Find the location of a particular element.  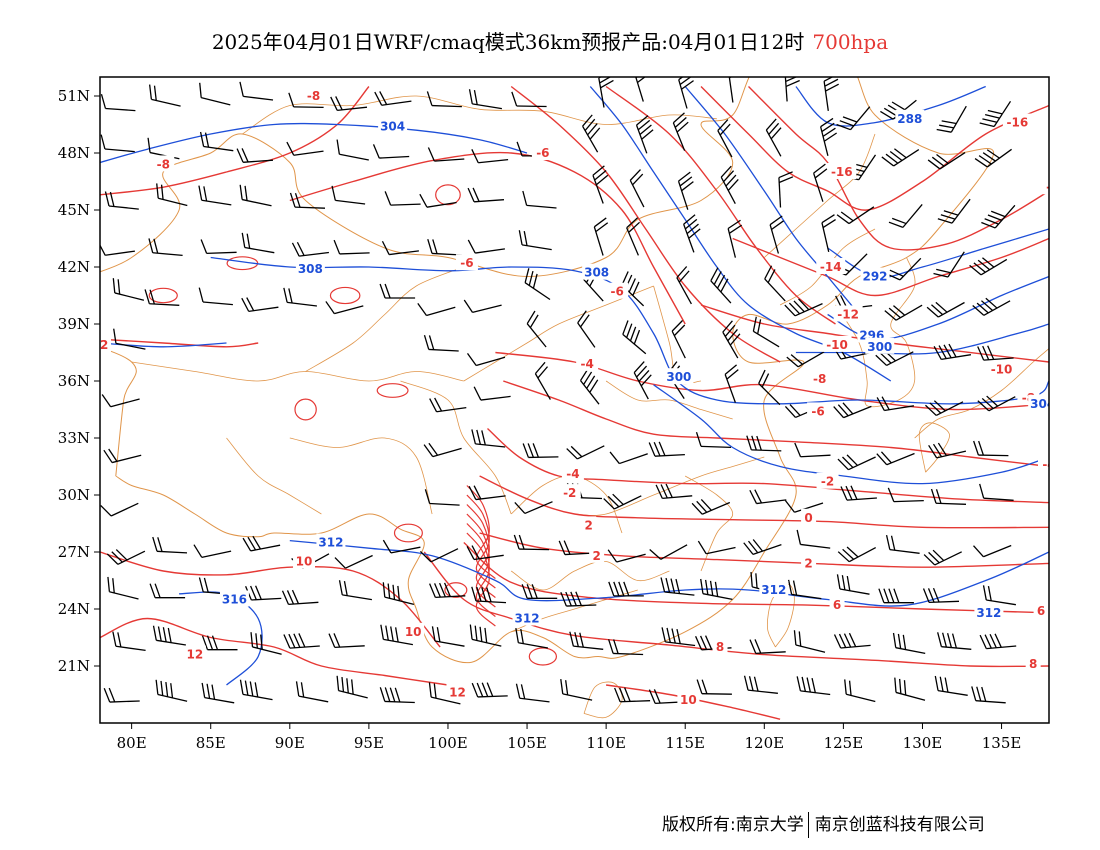

temperature-label: -12 is located at coordinates (848, 315).